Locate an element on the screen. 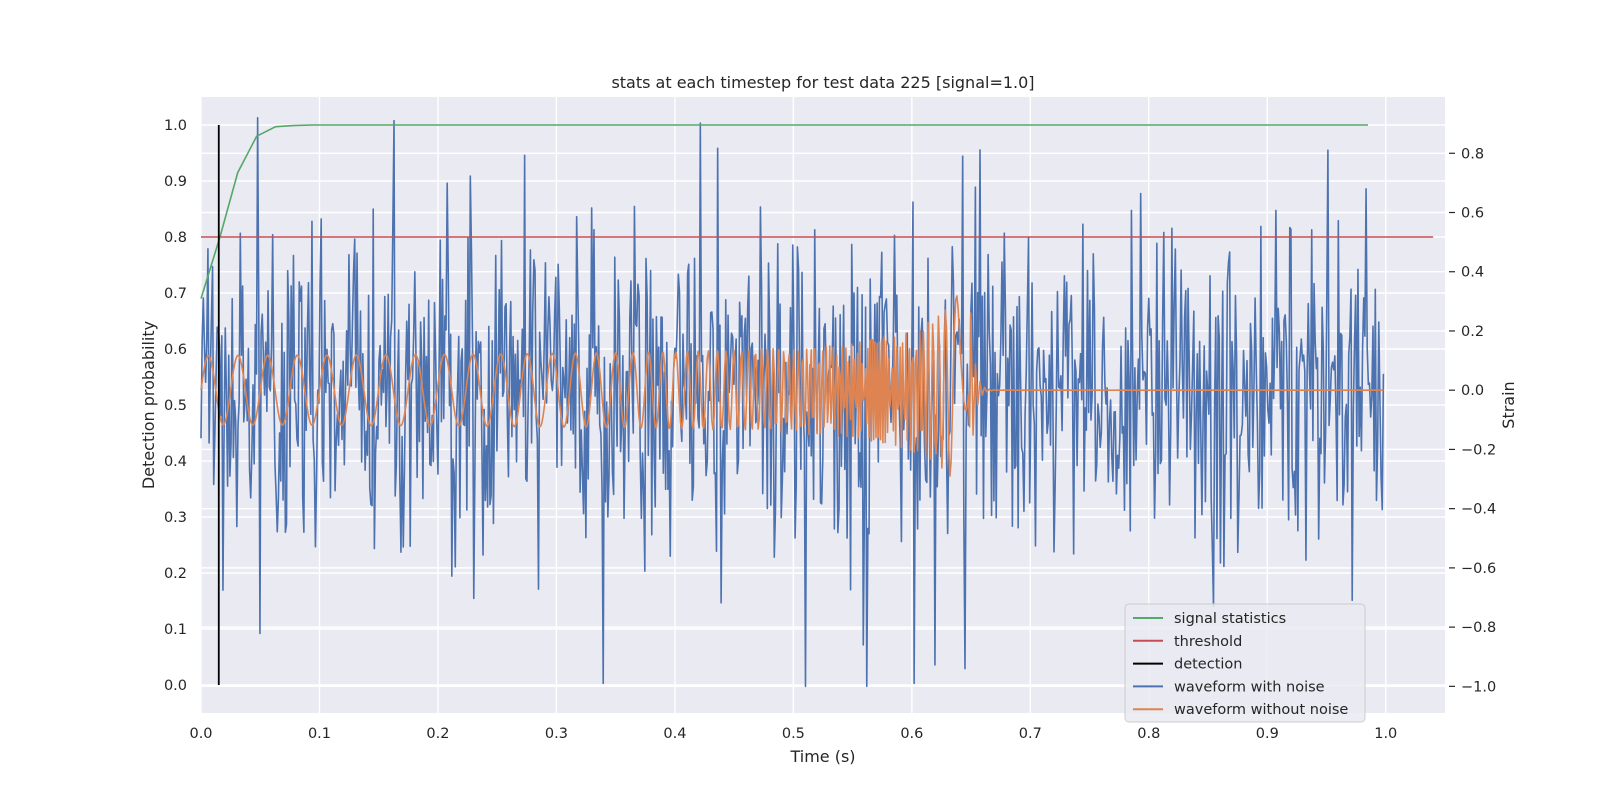  y2-tick-label: 0.6 is located at coordinates (1472, 214).